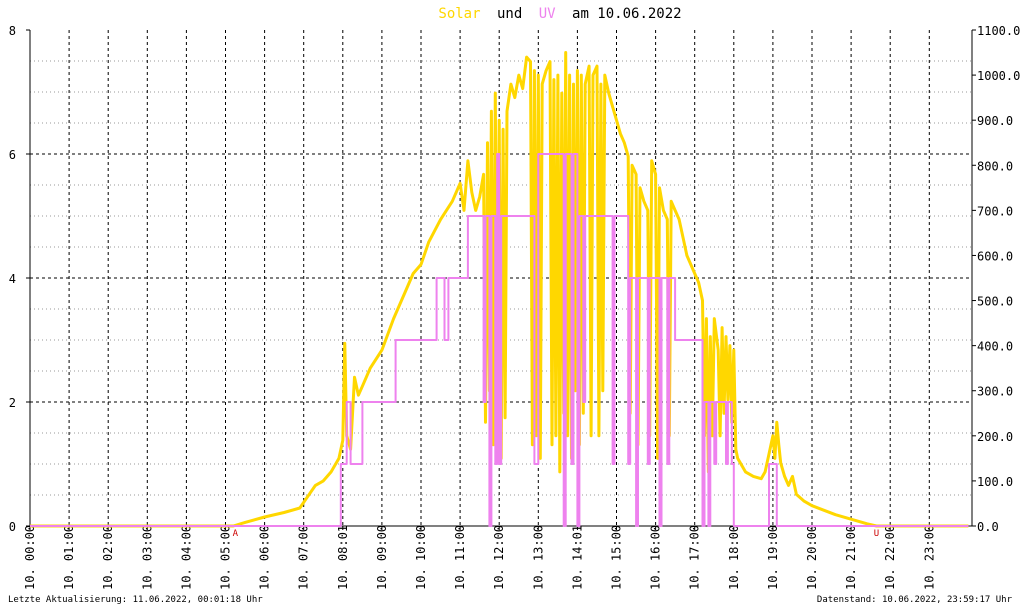 The image size is (1020, 606). Describe the element at coordinates (12, 527) in the screenshot. I see `y-left-tick-label: 0` at that location.